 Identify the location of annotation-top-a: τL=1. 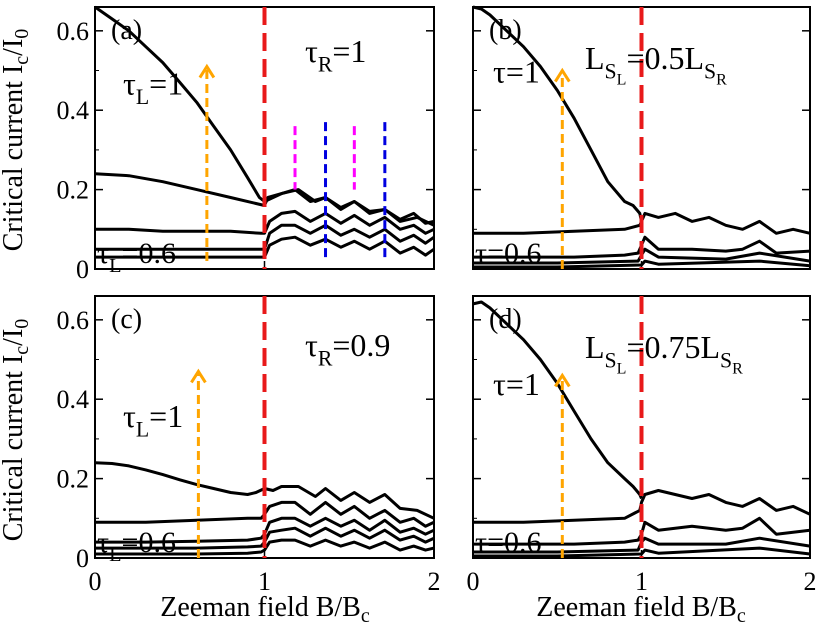
(153, 87).